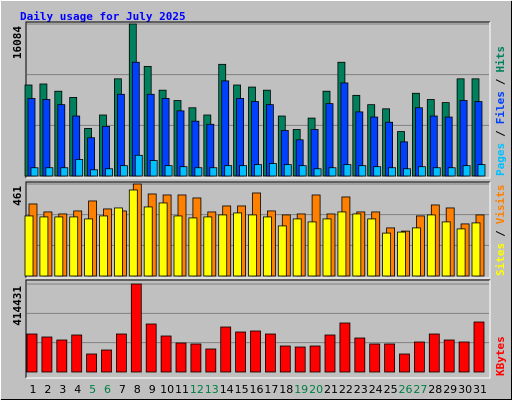 The image size is (512, 400). What do you see at coordinates (406, 389) in the screenshot?
I see `x-tick-label: 26` at bounding box center [406, 389].